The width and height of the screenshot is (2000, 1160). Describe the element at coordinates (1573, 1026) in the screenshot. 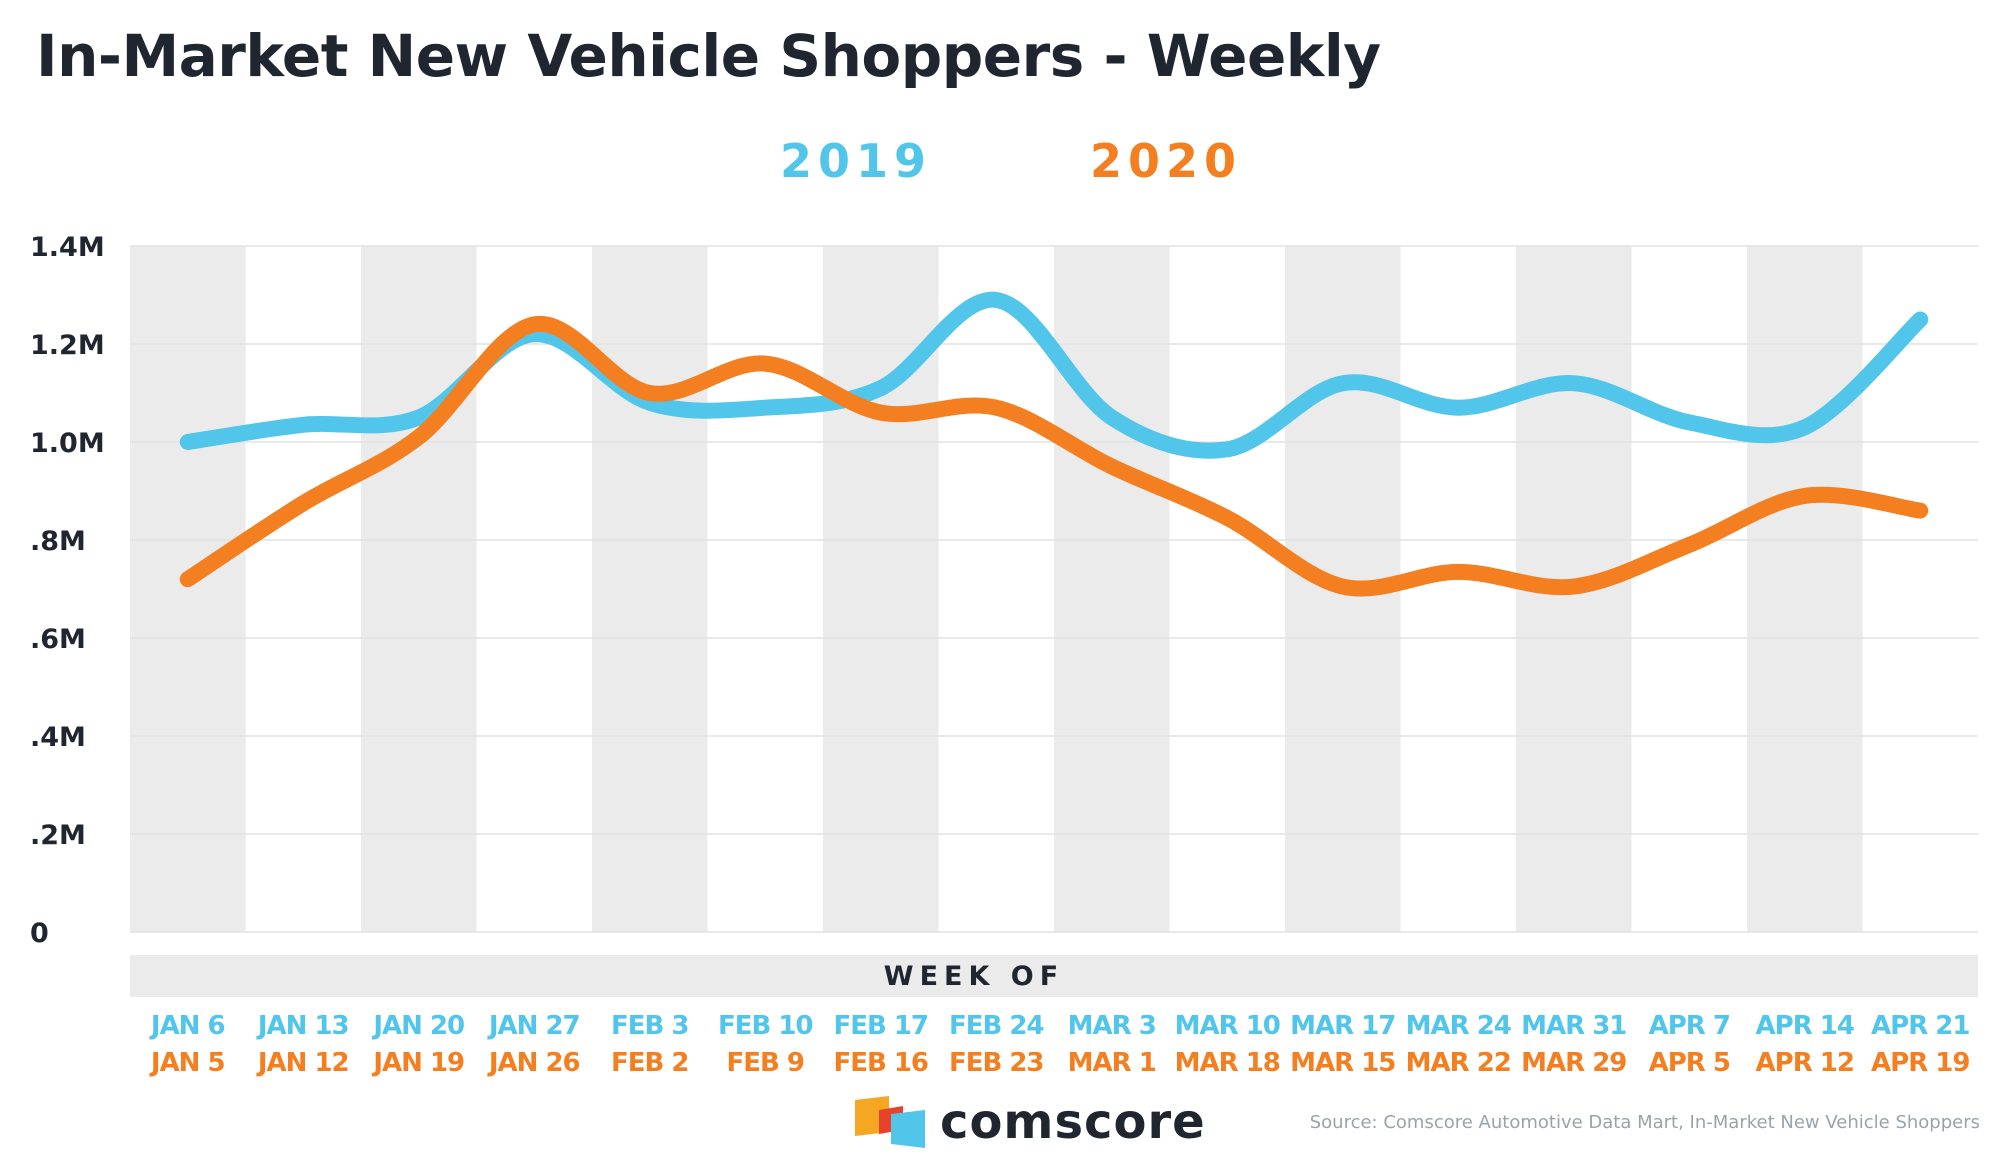

I see `x-tick-label-2019: MAR 31` at that location.